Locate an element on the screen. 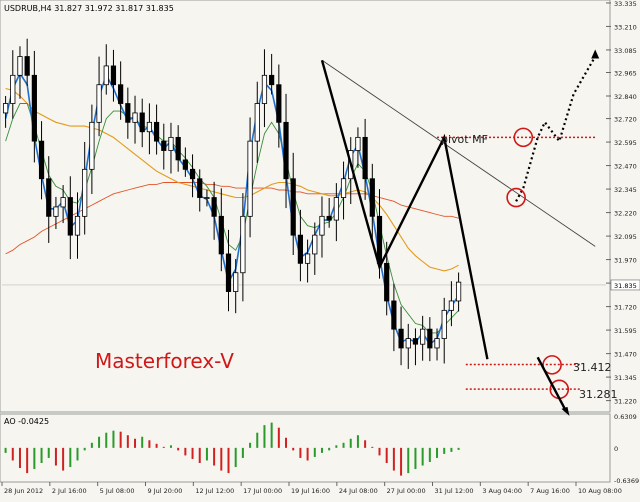 This screenshot has height=502, width=640. y-tick-label: 31.470 is located at coordinates (625, 355).